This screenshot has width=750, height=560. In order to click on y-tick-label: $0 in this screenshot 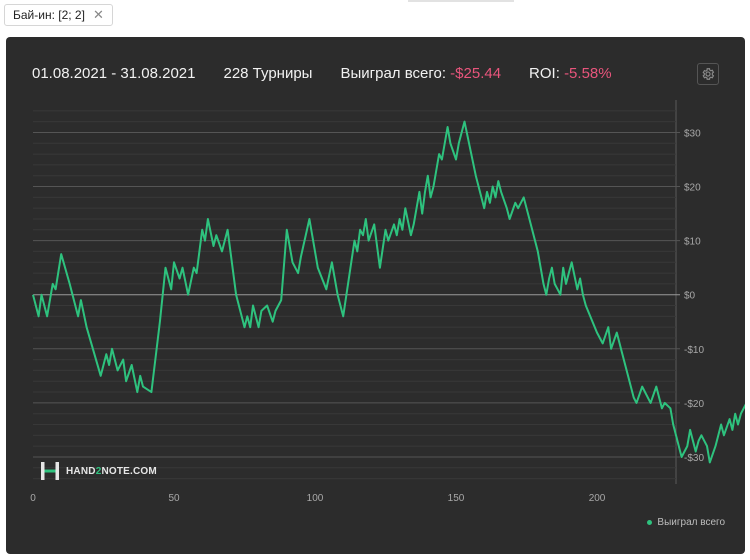, I will do `click(690, 296)`.